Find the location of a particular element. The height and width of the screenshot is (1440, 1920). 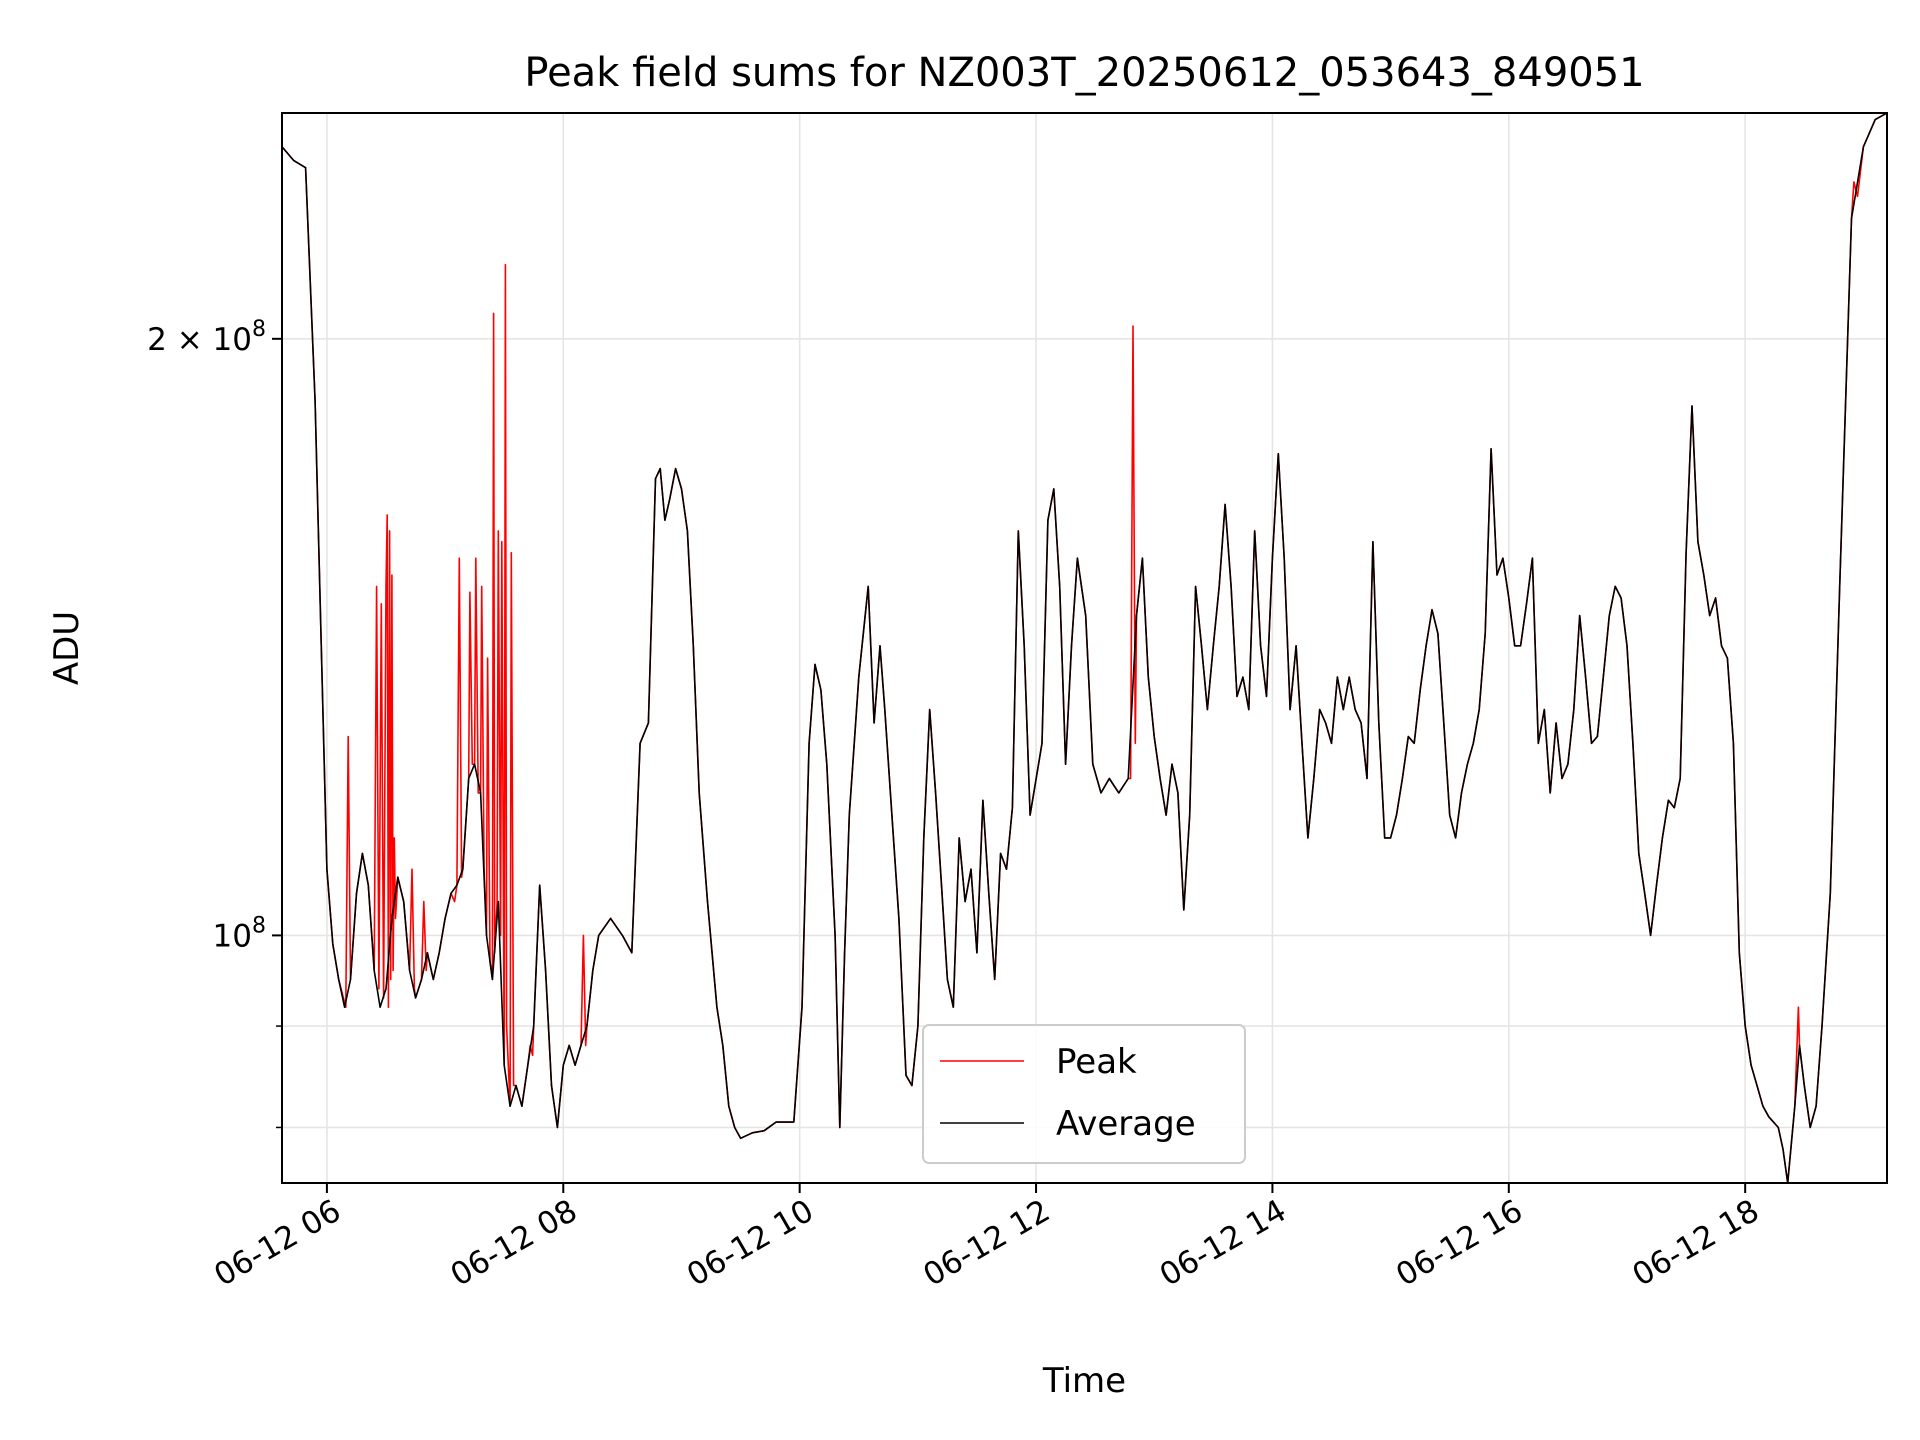

y-tick-label: 108 is located at coordinates (239, 933).